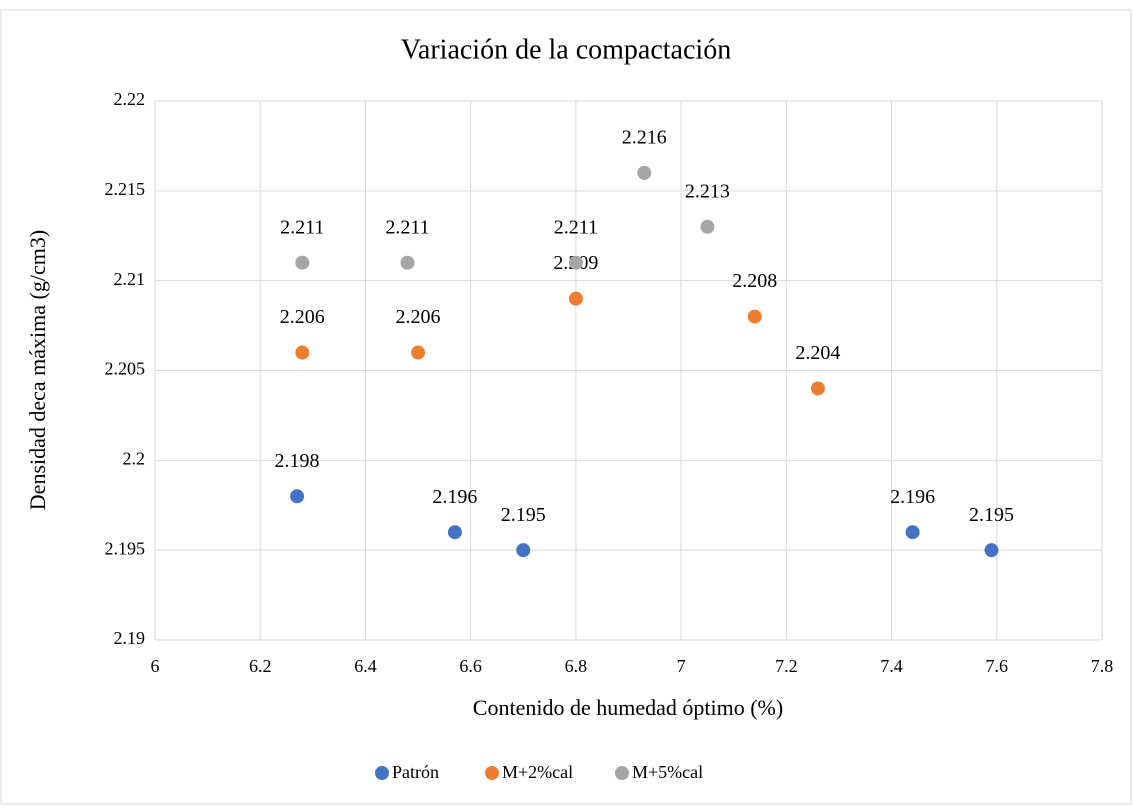  What do you see at coordinates (628, 707) in the screenshot?
I see `x-axis-title: Contenido de humedad óptimo (%)` at bounding box center [628, 707].